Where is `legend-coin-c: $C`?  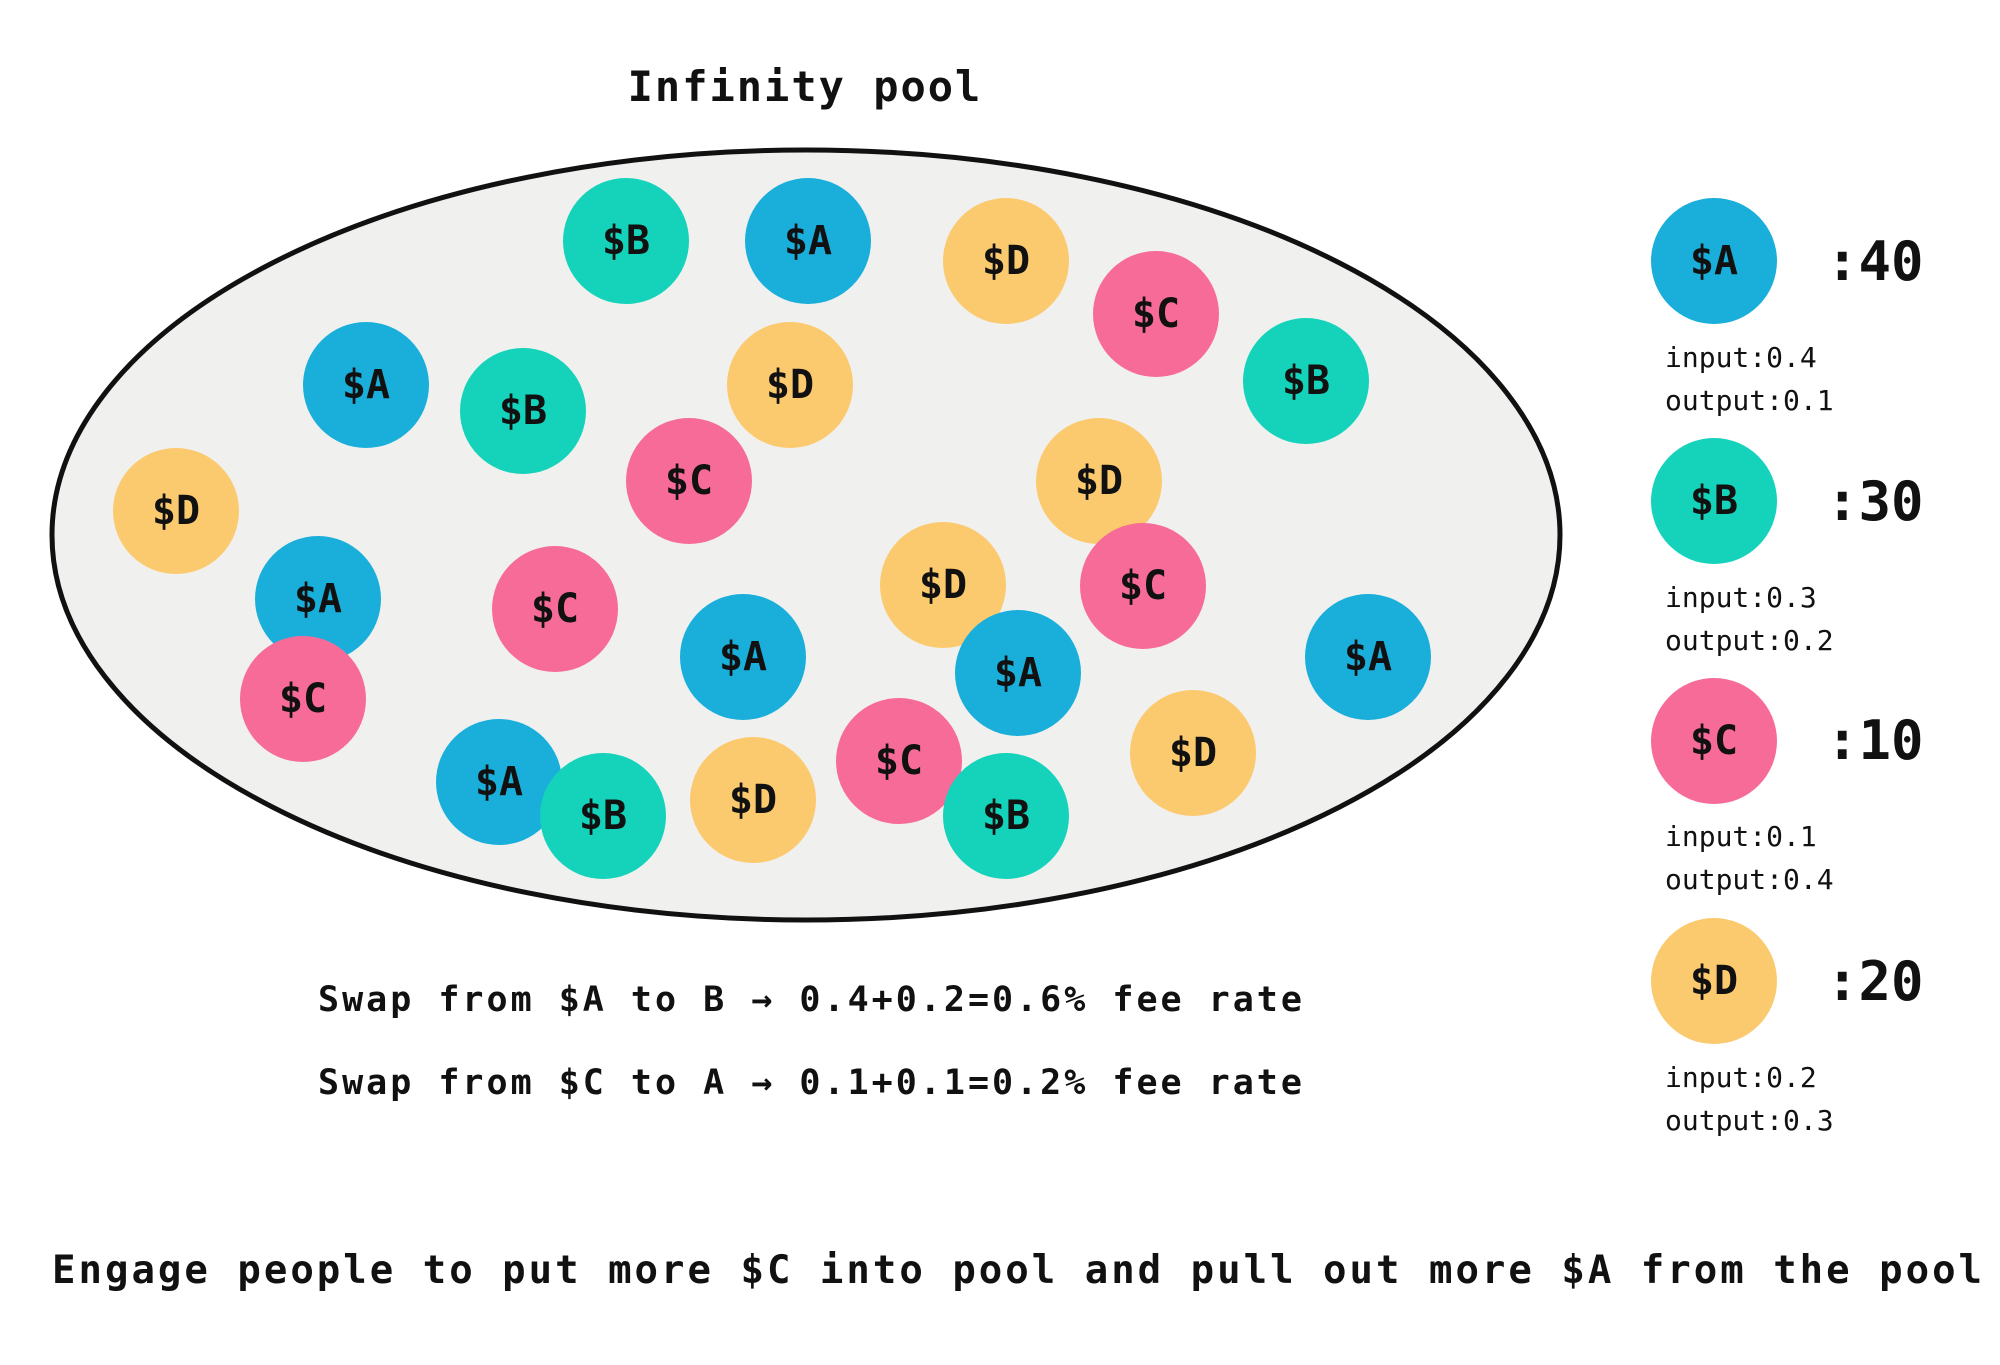 legend-coin-c: $C is located at coordinates (1714, 741).